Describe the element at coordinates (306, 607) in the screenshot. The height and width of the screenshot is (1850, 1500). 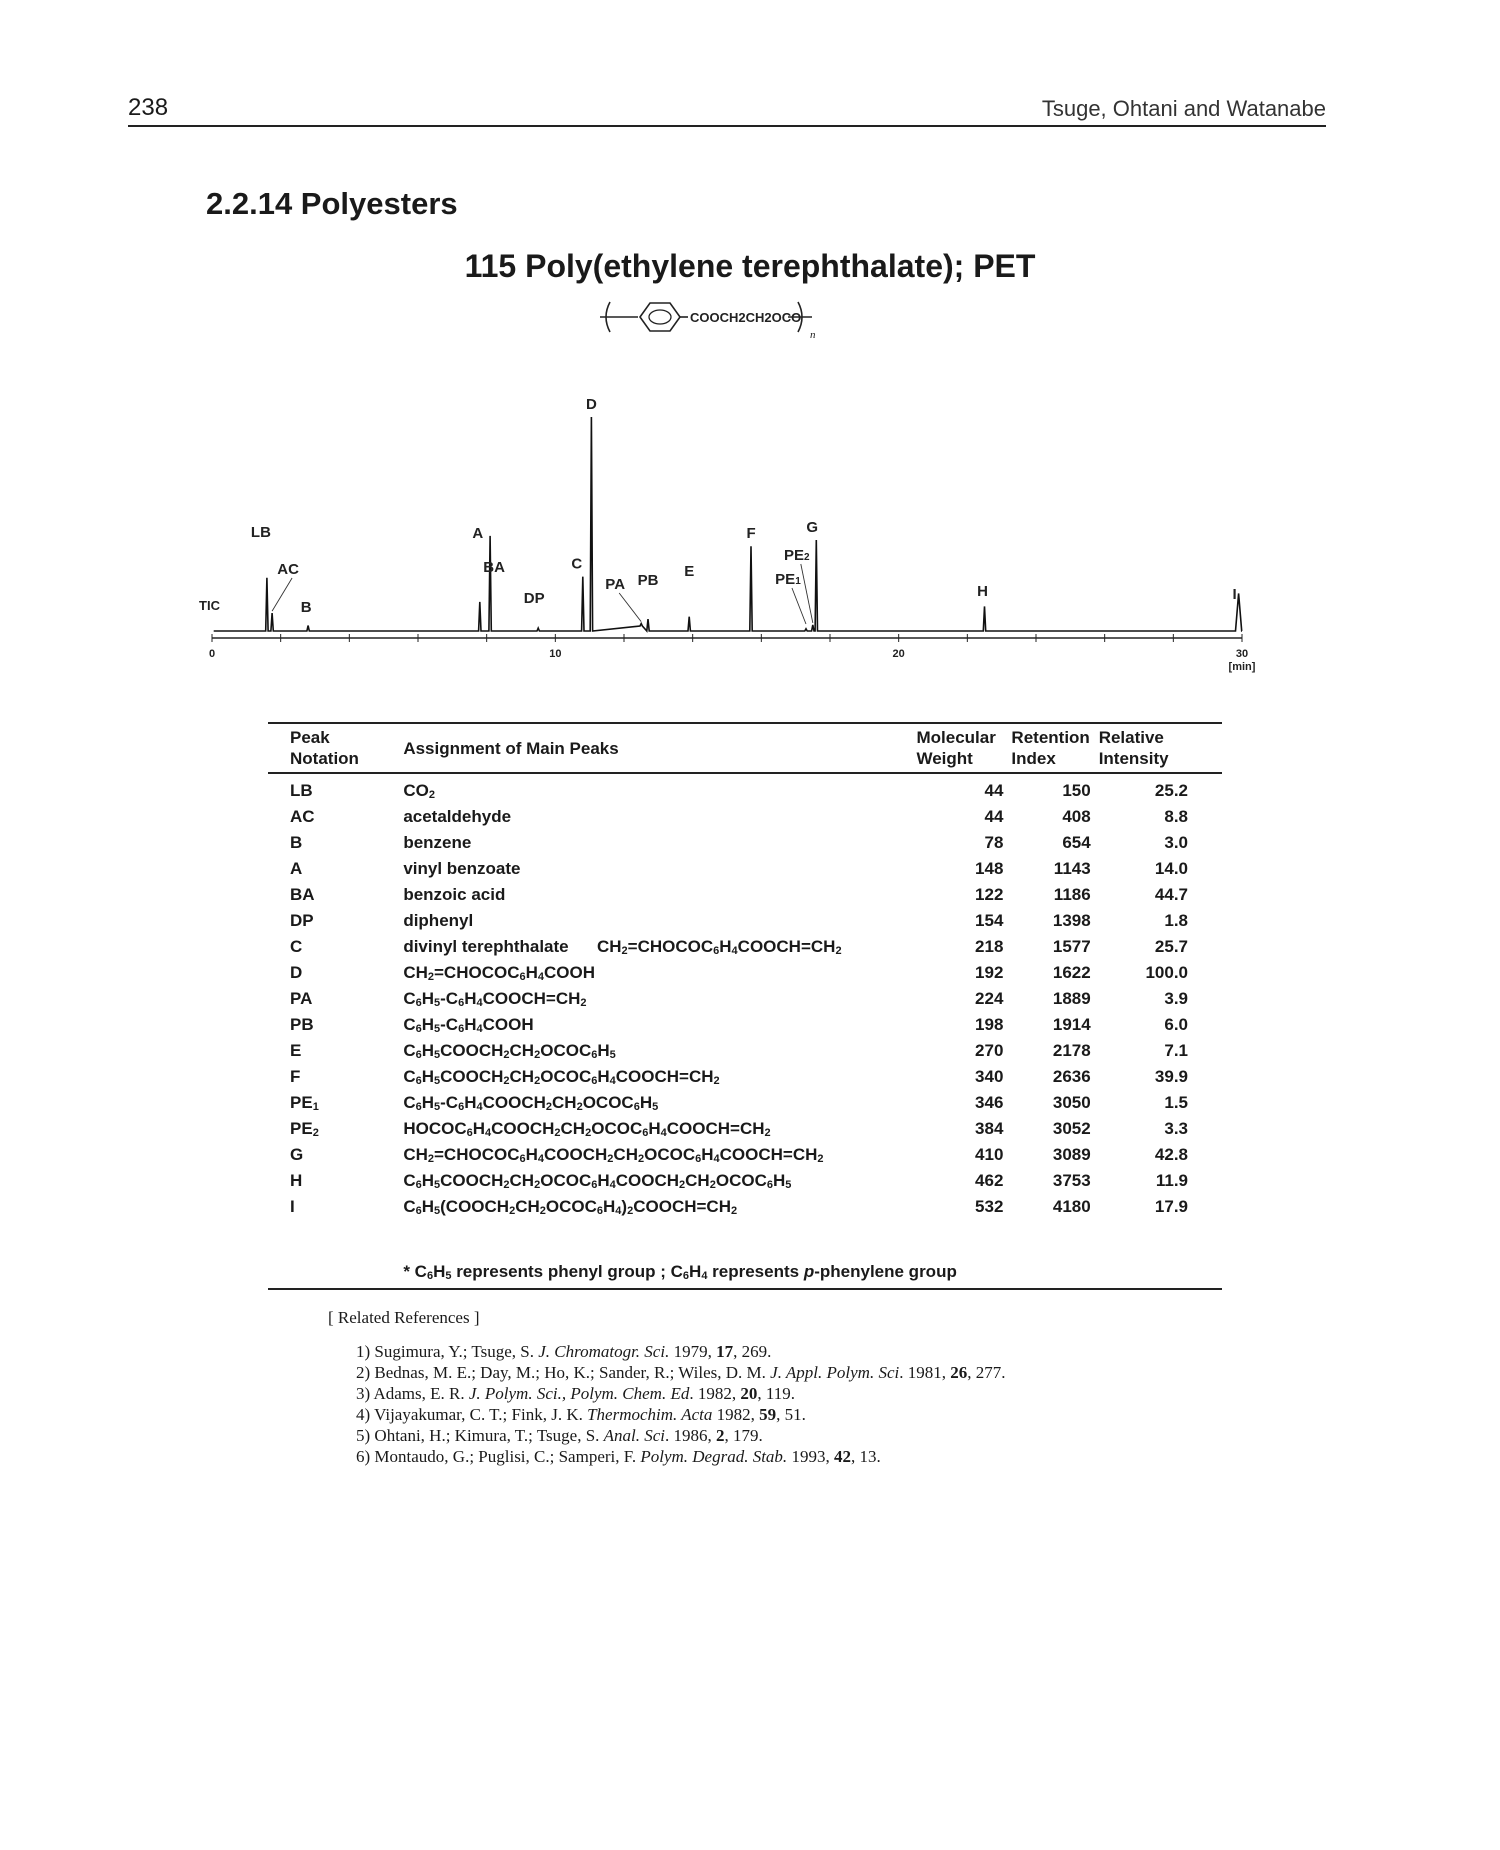
I see `peak-label-b: B` at that location.